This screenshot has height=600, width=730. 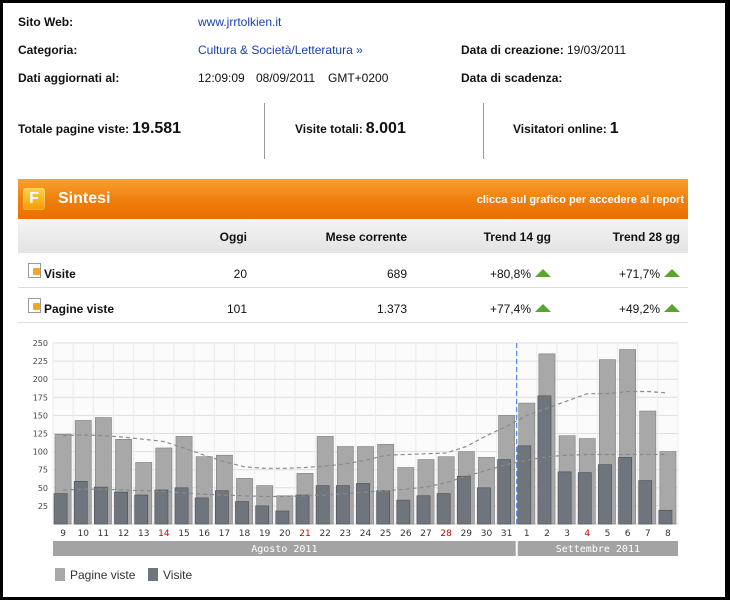 I want to click on legend-visits: Visite, so click(x=170, y=575).